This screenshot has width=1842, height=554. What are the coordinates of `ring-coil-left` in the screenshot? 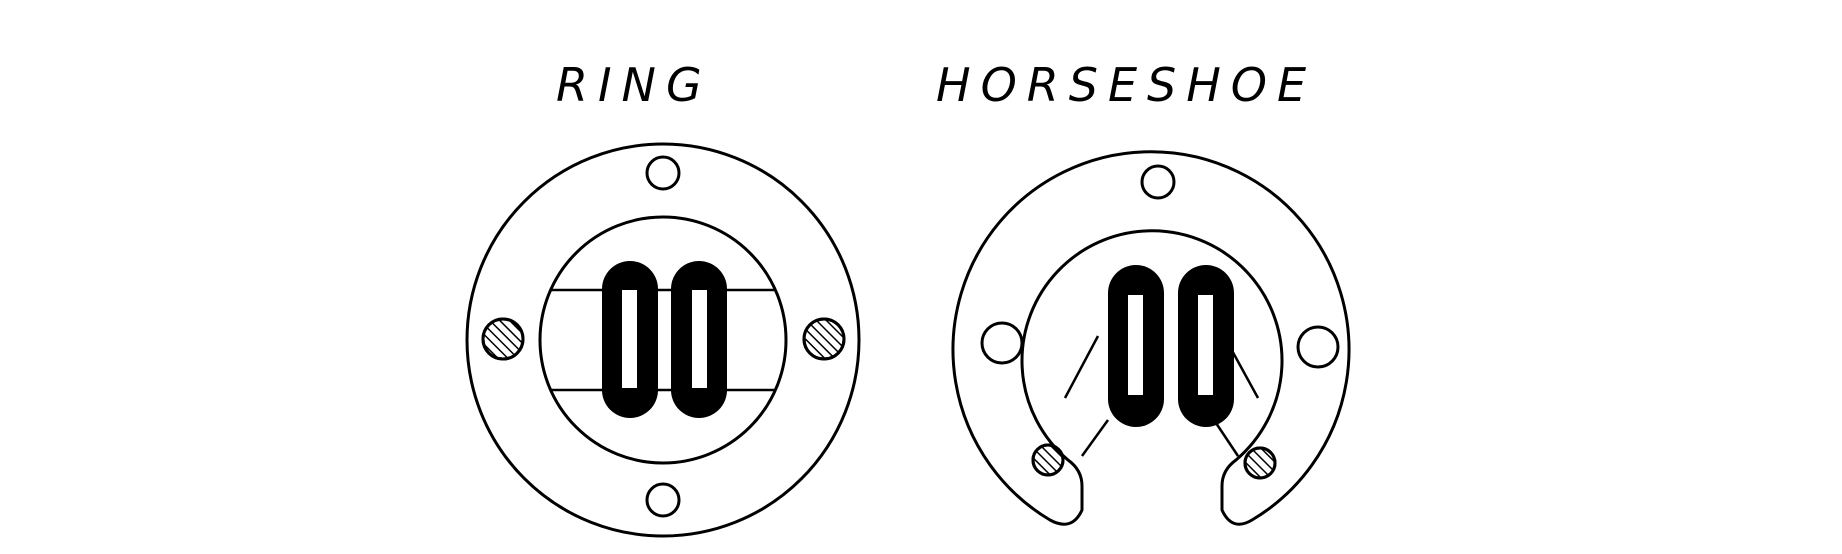 It's located at (630, 339).